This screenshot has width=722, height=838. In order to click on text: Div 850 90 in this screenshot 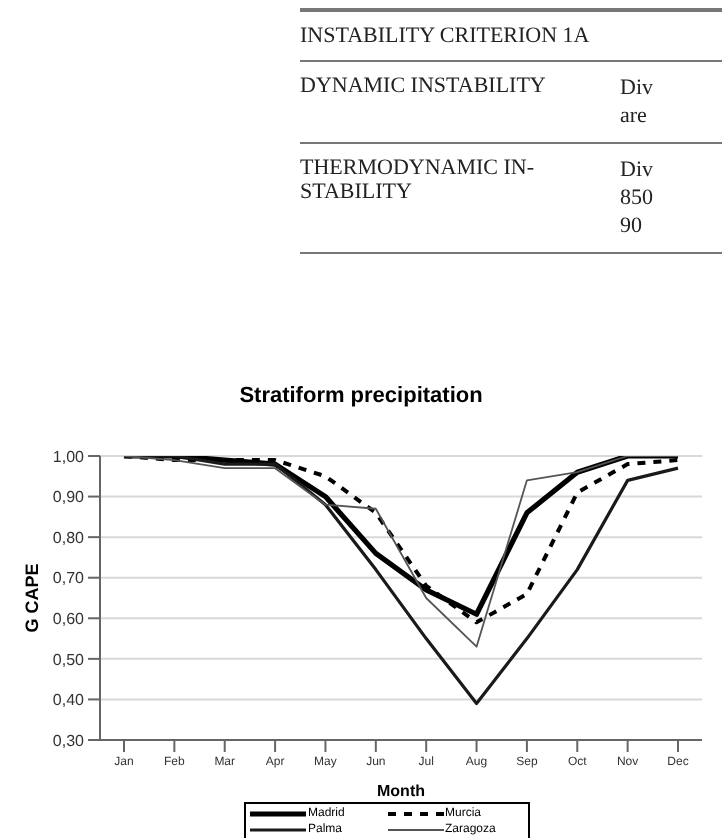, I will do `click(637, 198)`.